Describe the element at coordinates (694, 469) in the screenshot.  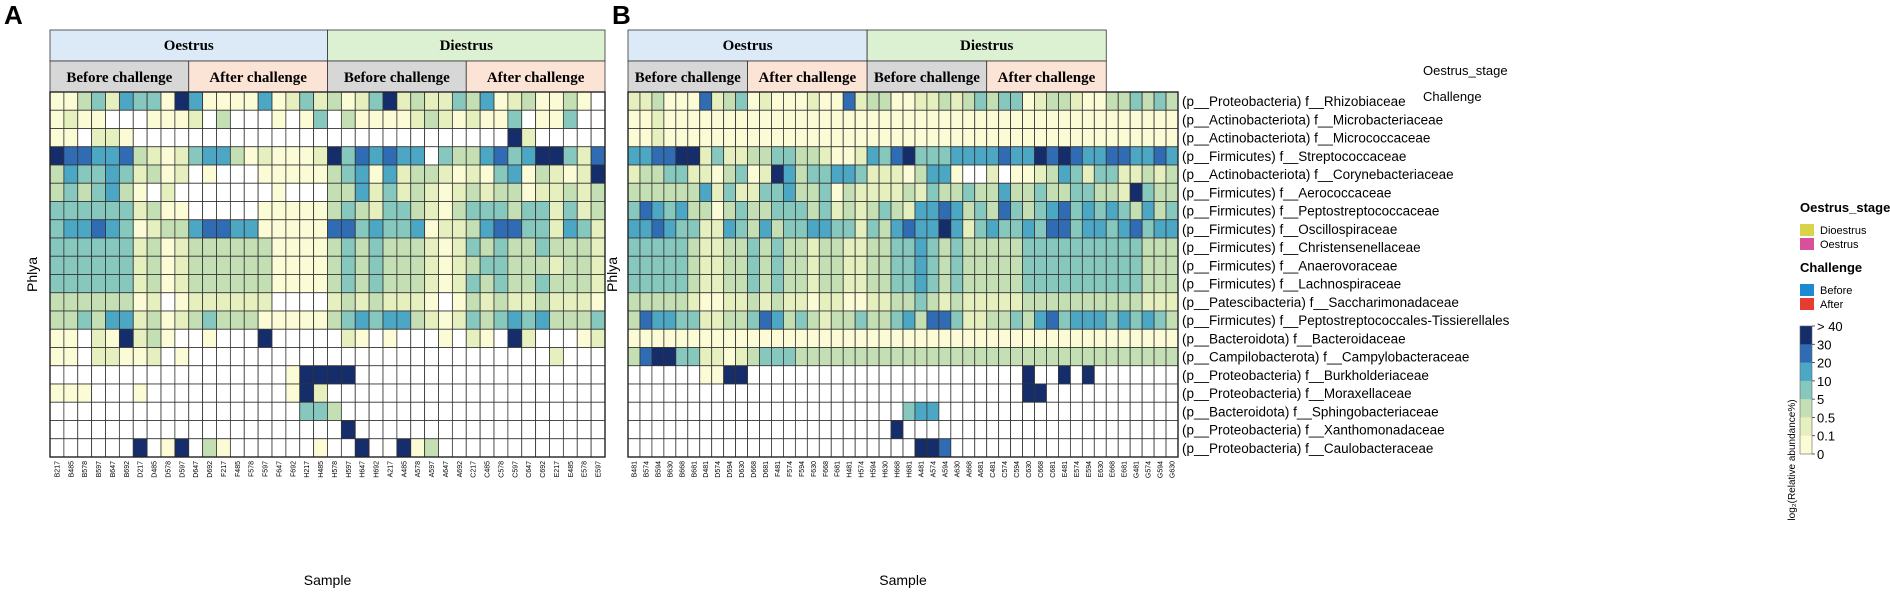
I see `sample-tick-label: B681` at that location.